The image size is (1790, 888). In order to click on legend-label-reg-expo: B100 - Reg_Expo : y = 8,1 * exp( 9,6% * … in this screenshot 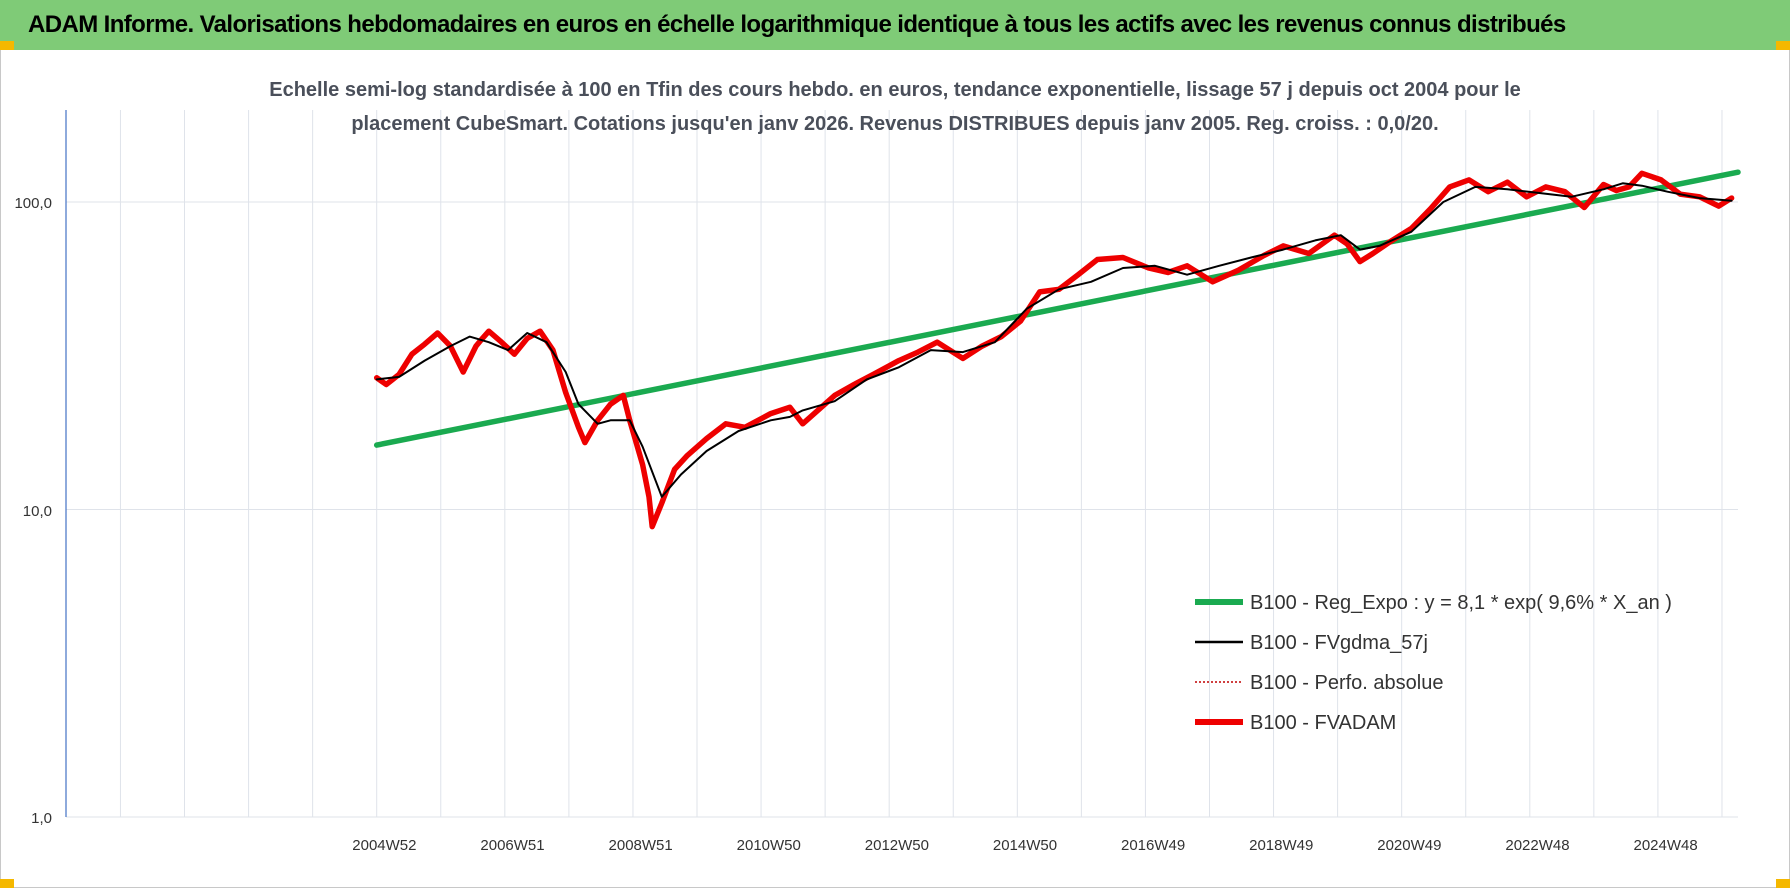, I will do `click(1461, 603)`.